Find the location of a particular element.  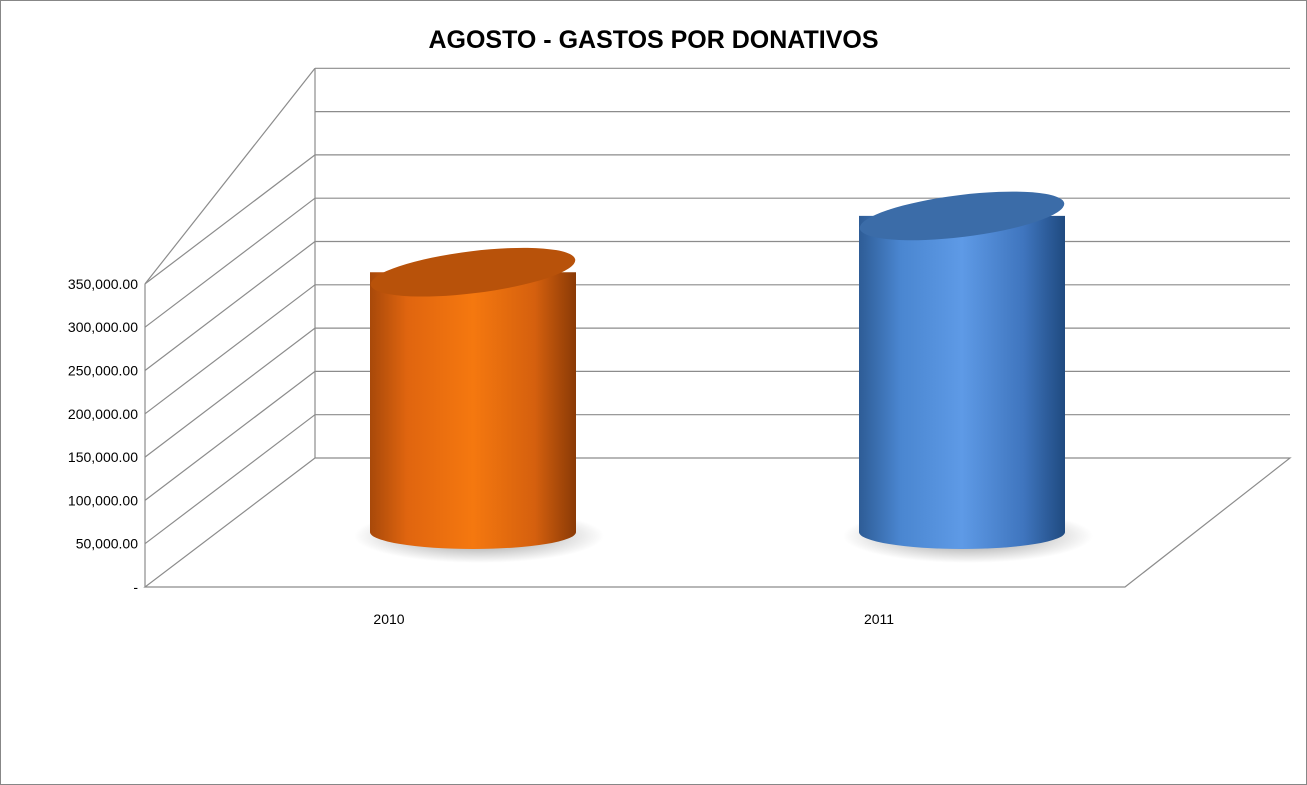

y-tick-label: 50,000.00 is located at coordinates (107, 544).